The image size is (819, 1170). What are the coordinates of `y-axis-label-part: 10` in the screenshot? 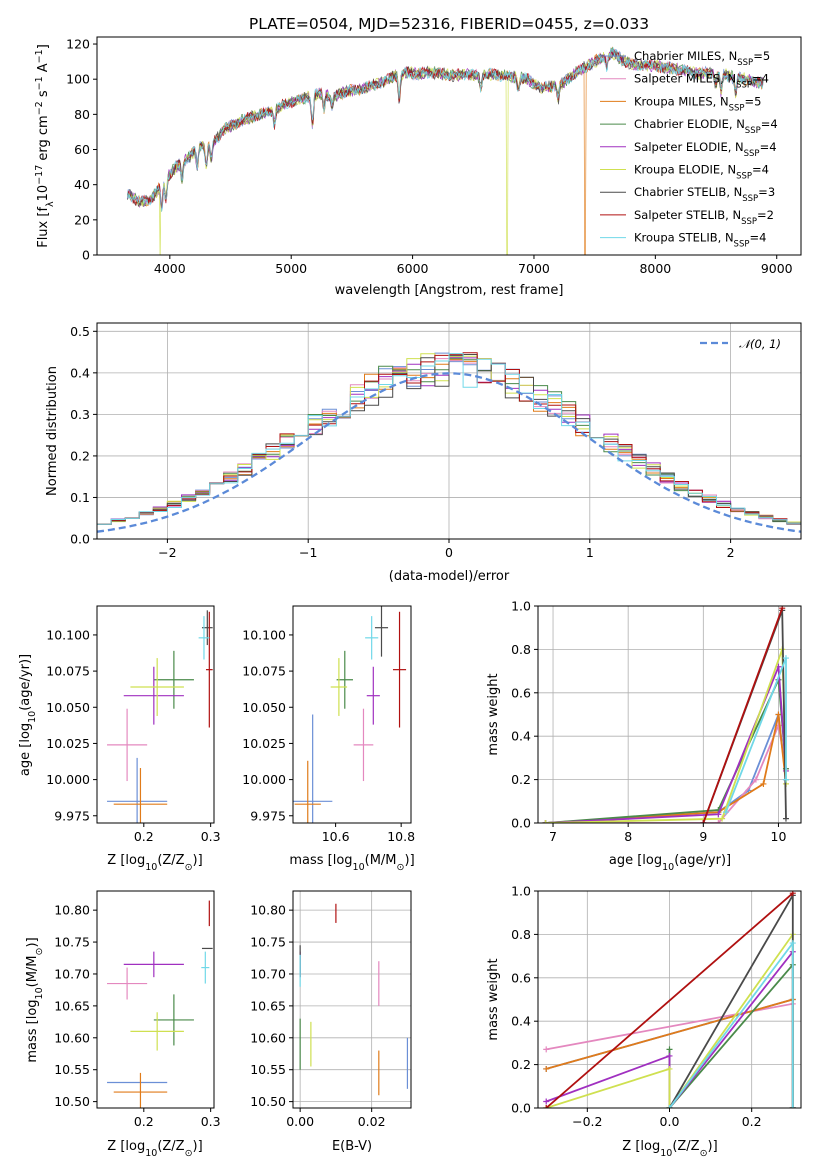 It's located at (32, 717).